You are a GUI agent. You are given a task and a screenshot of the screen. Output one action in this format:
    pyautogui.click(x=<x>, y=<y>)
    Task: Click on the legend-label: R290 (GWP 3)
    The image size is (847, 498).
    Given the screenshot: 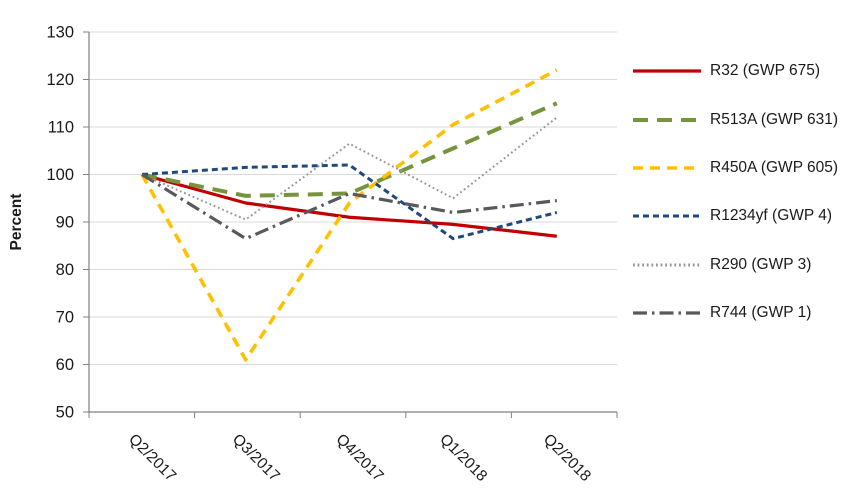 What is the action you would take?
    pyautogui.click(x=761, y=264)
    